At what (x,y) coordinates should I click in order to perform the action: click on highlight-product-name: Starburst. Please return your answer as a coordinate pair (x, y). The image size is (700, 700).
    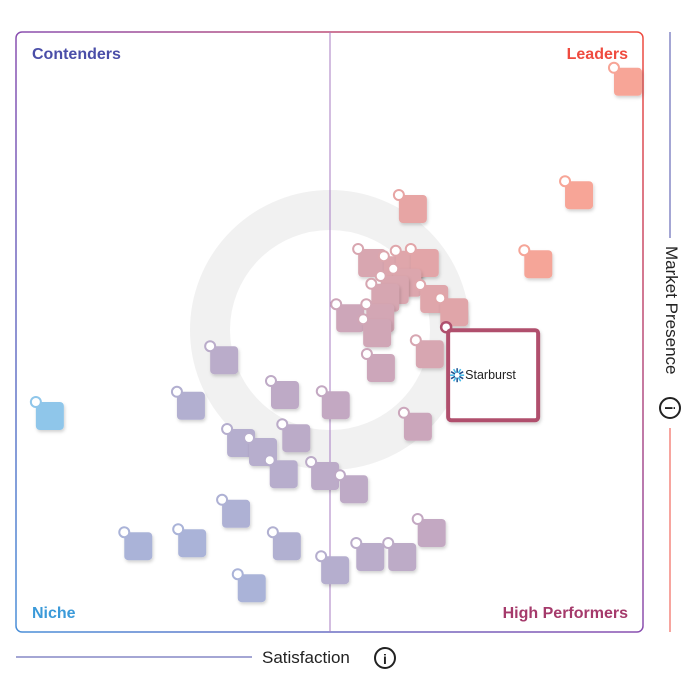
    Looking at the image, I should click on (490, 375).